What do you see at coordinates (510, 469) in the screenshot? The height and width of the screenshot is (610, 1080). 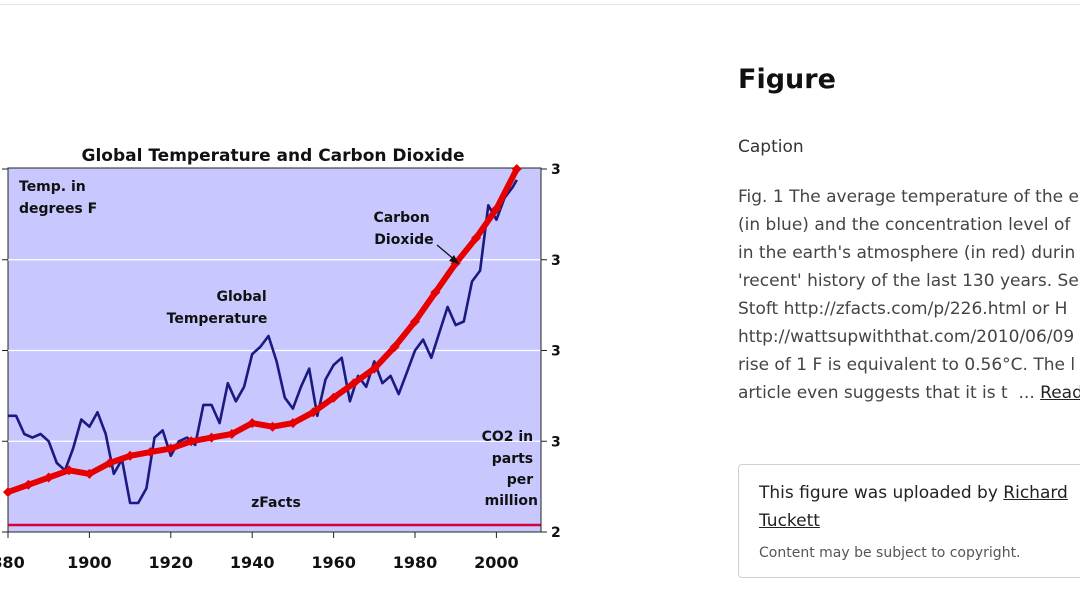 I see `right-axis-label: CO2 in parts per million` at bounding box center [510, 469].